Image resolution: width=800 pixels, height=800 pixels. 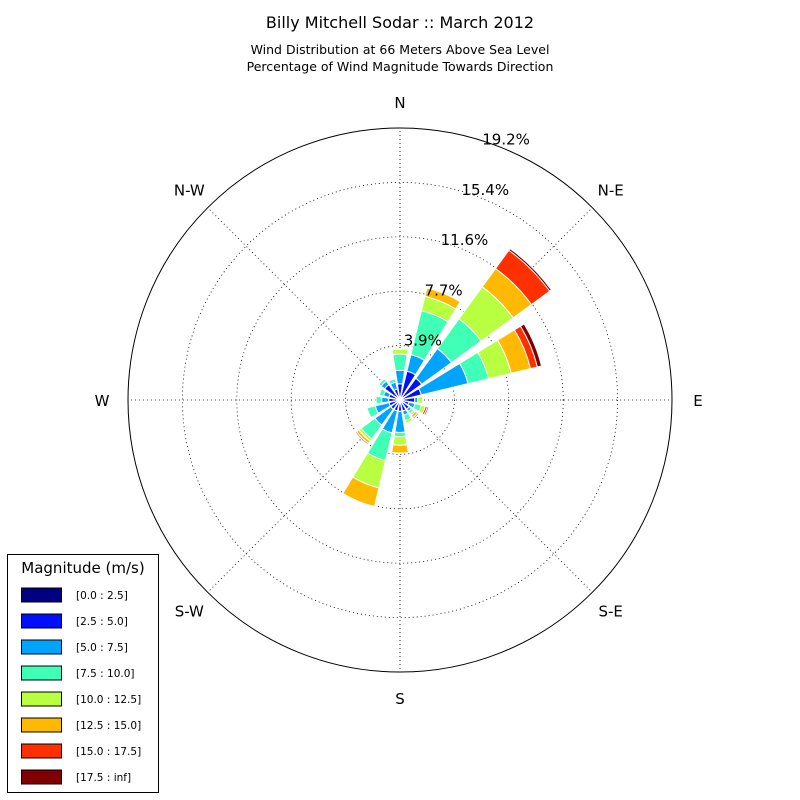 I want to click on bar-ESE-[17.5 : inf], so click(x=426, y=411).